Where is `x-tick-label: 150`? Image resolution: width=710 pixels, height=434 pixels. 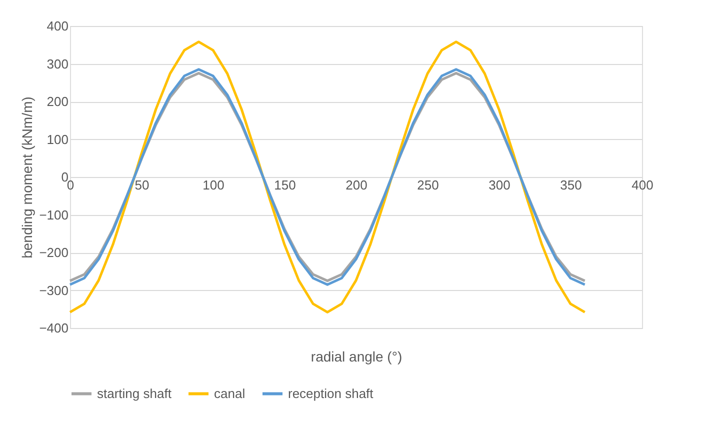
x-tick-label: 150 is located at coordinates (285, 185).